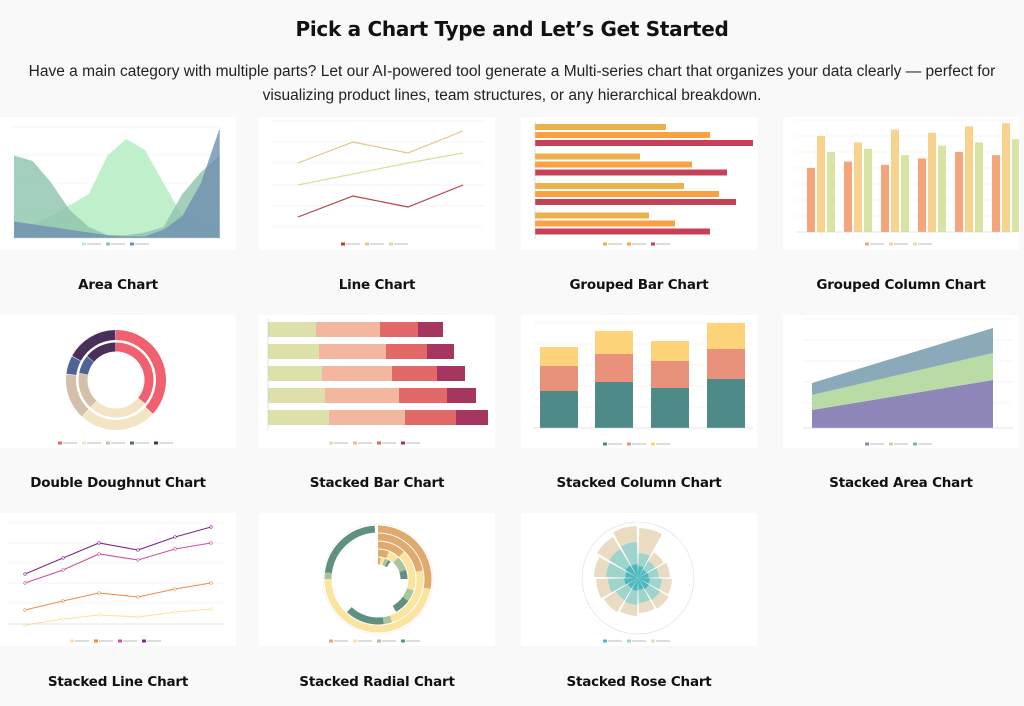 The image size is (1024, 706). Describe the element at coordinates (901, 285) in the screenshot. I see `grouped-column-chart-label: Grouped Column Chart` at that location.